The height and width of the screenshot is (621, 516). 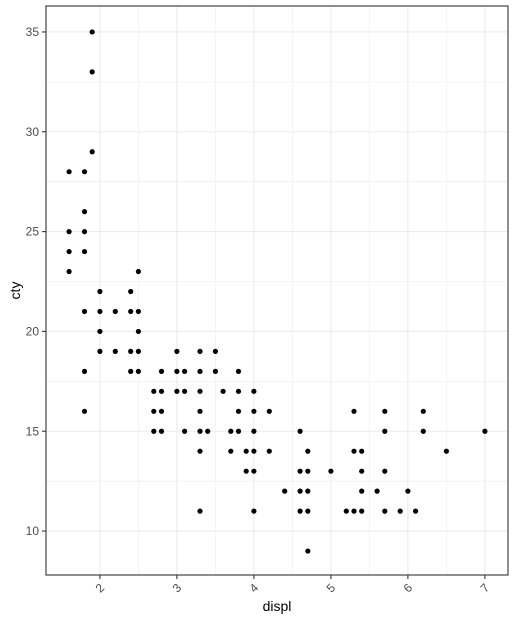 What do you see at coordinates (277, 606) in the screenshot?
I see `x-axis-title: displ` at bounding box center [277, 606].